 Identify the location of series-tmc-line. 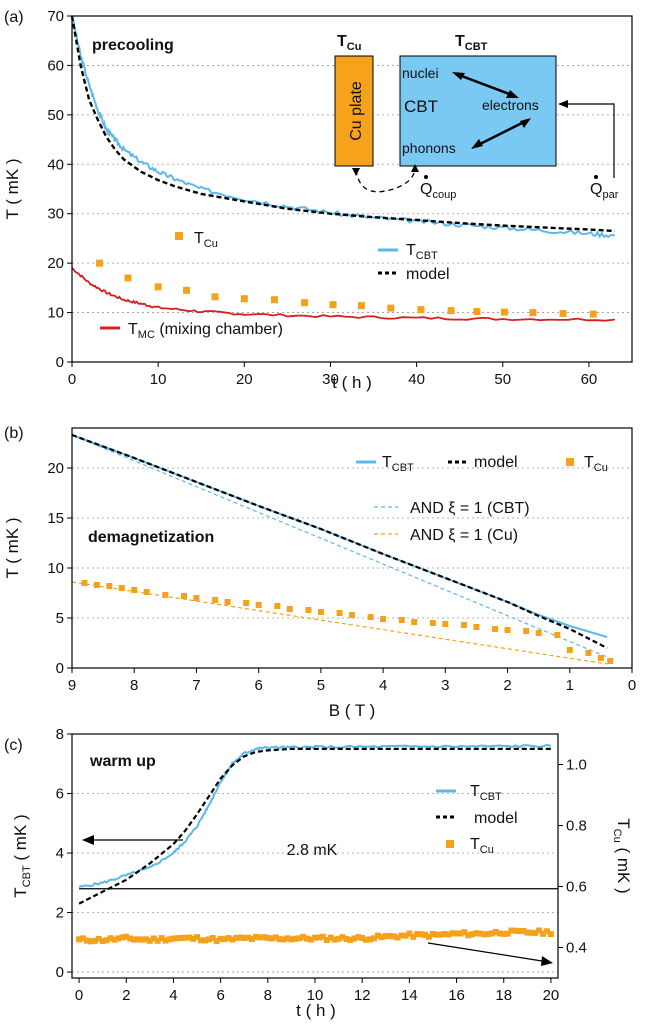
(343, 294).